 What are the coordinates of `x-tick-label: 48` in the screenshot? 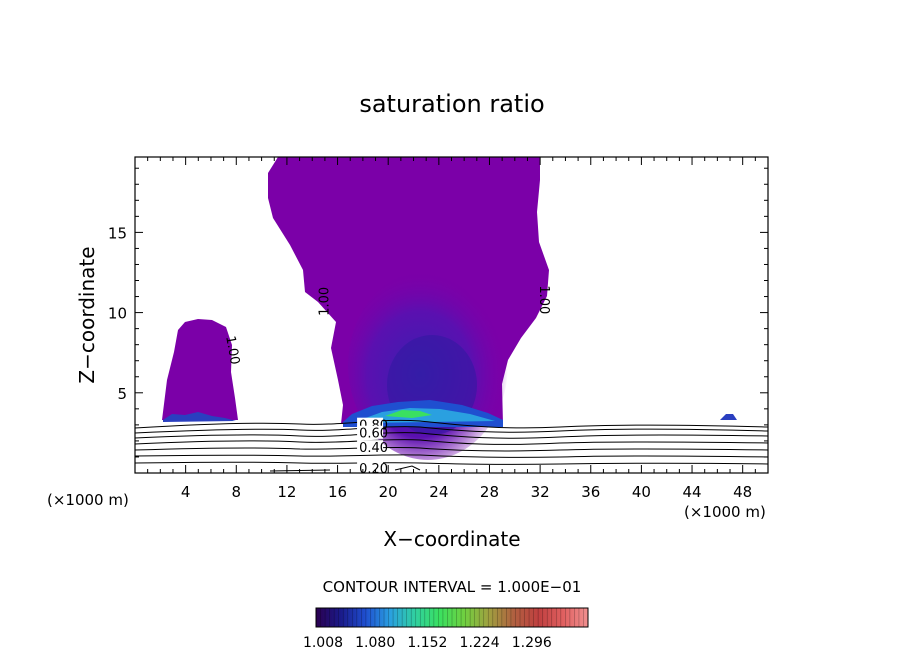 It's located at (742, 492).